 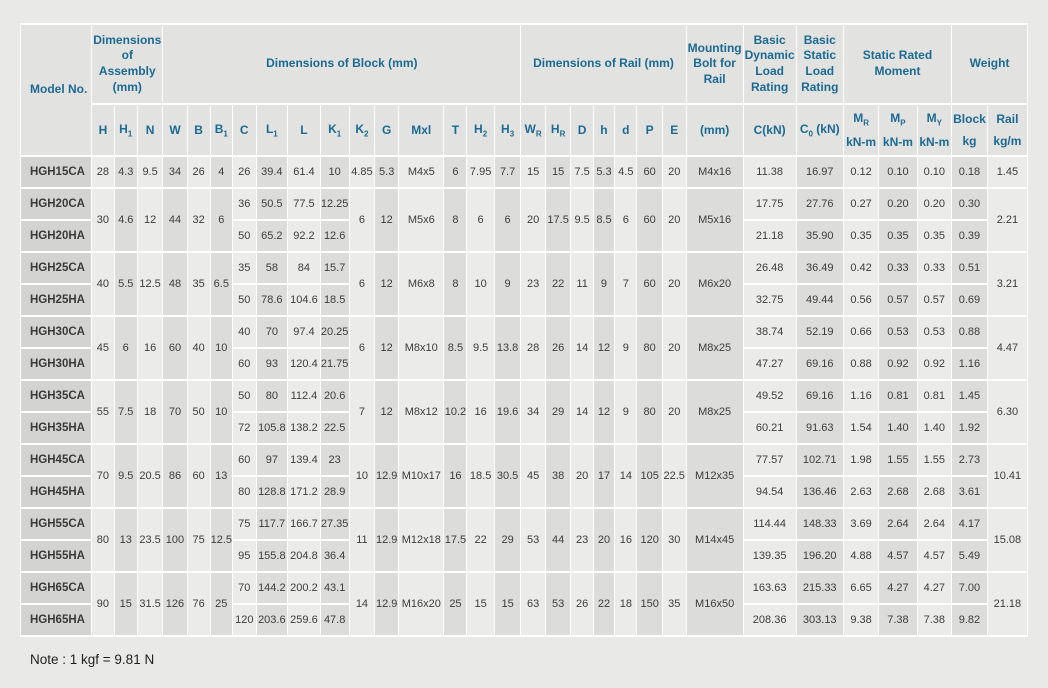 What do you see at coordinates (304, 588) in the screenshot?
I see `table-cell: 200.2` at bounding box center [304, 588].